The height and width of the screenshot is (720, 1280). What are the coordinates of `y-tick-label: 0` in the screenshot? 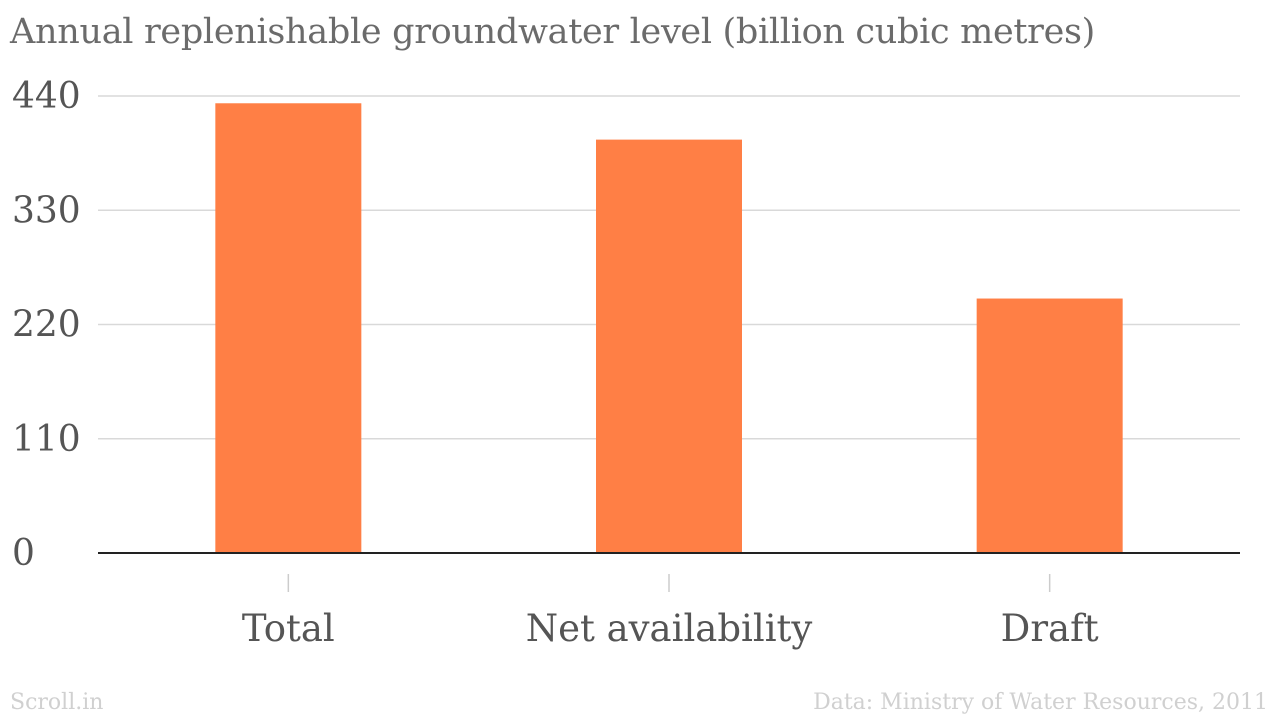 It's located at (23, 553).